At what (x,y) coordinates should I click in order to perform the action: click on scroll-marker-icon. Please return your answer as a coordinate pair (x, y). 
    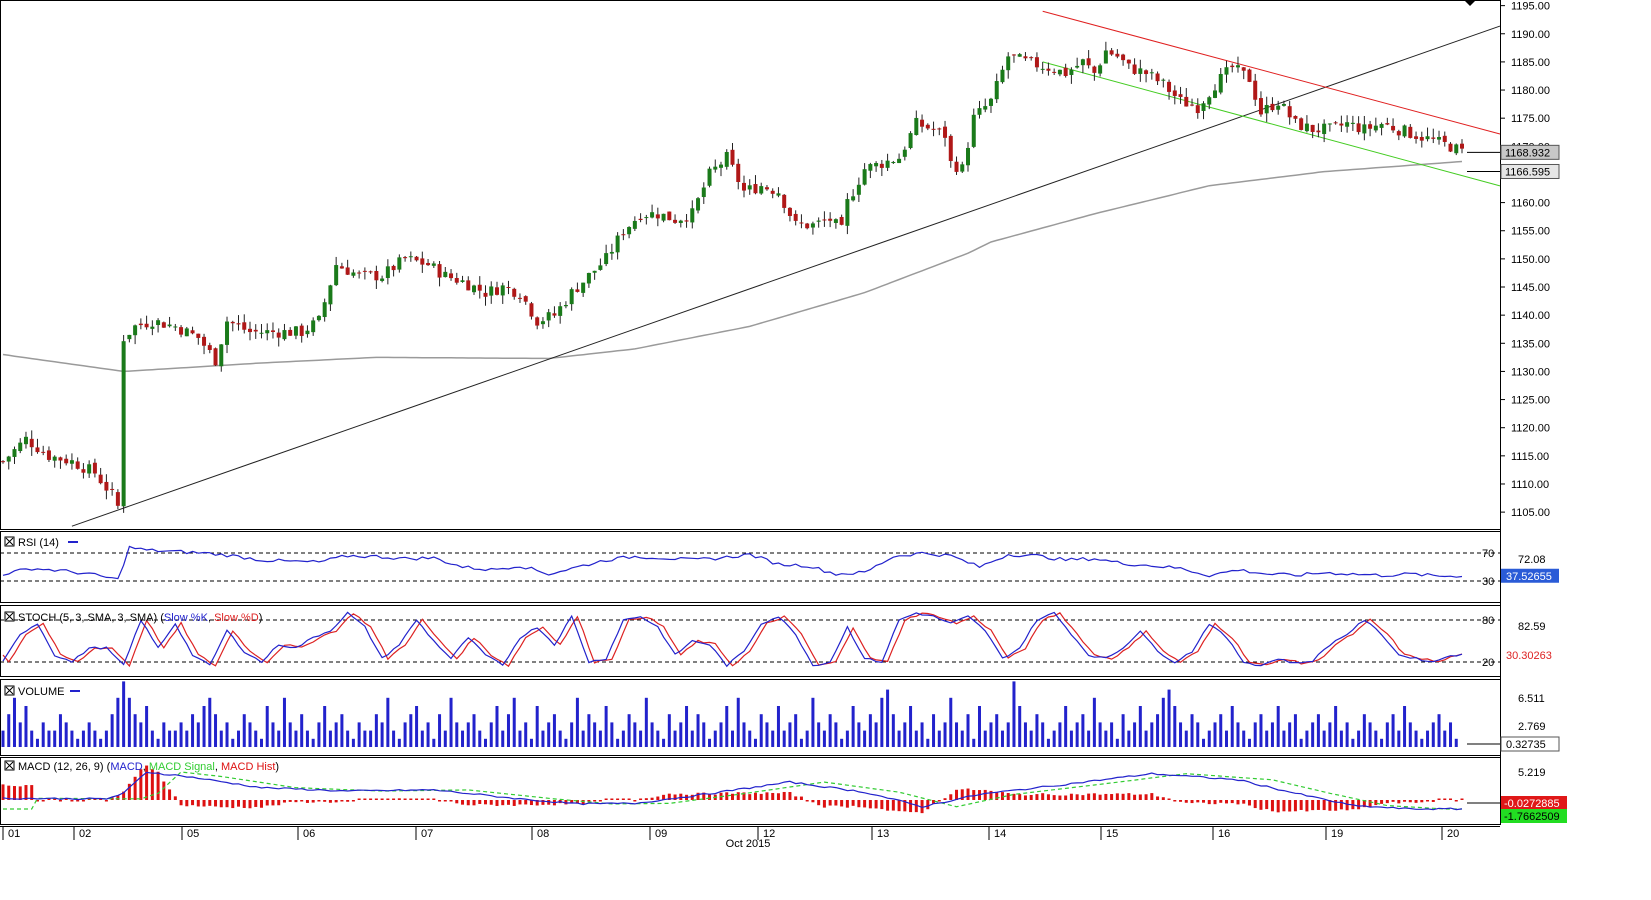
    Looking at the image, I should click on (1470, 3).